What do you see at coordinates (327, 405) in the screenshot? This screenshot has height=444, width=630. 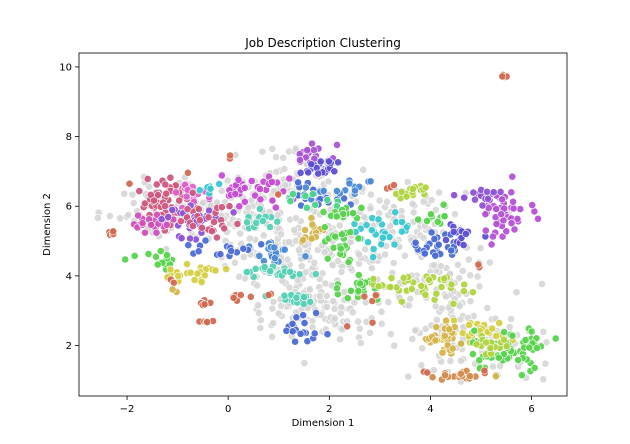 I see `x-axis: −2 0 2 4 6` at bounding box center [327, 405].